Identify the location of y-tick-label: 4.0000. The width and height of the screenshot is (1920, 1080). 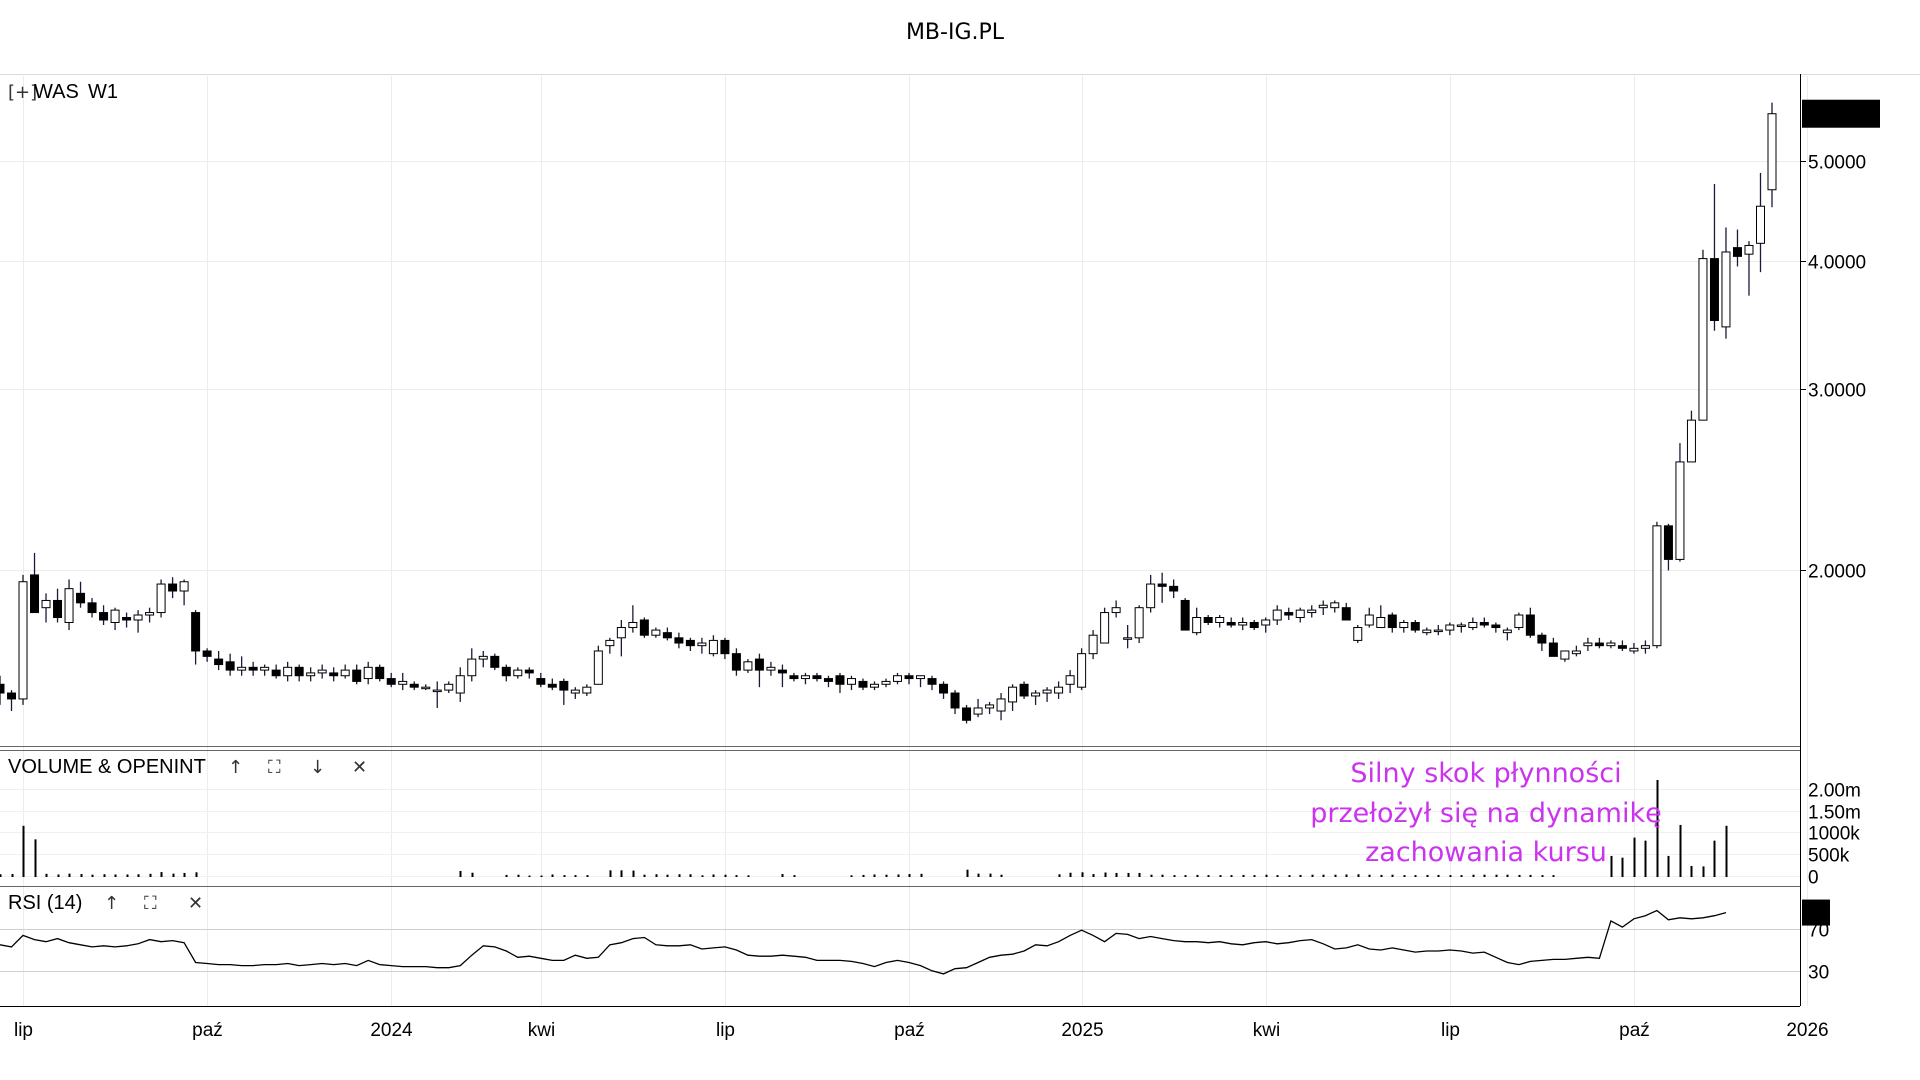
(1837, 263).